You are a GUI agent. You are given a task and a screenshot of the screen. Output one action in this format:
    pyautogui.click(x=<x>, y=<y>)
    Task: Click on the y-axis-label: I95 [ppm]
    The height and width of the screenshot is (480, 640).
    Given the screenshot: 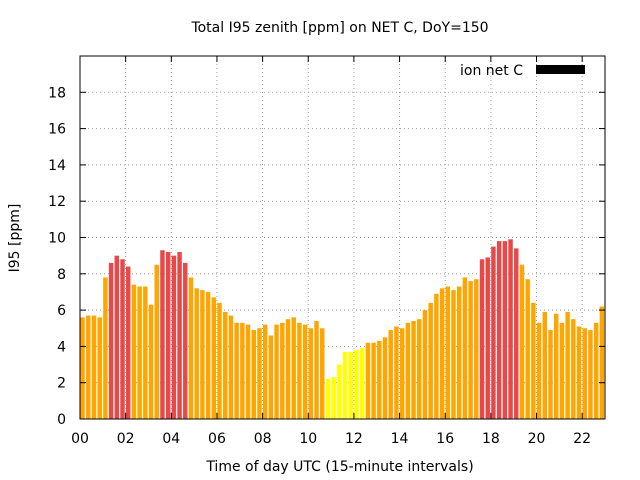 What is the action you would take?
    pyautogui.click(x=15, y=238)
    